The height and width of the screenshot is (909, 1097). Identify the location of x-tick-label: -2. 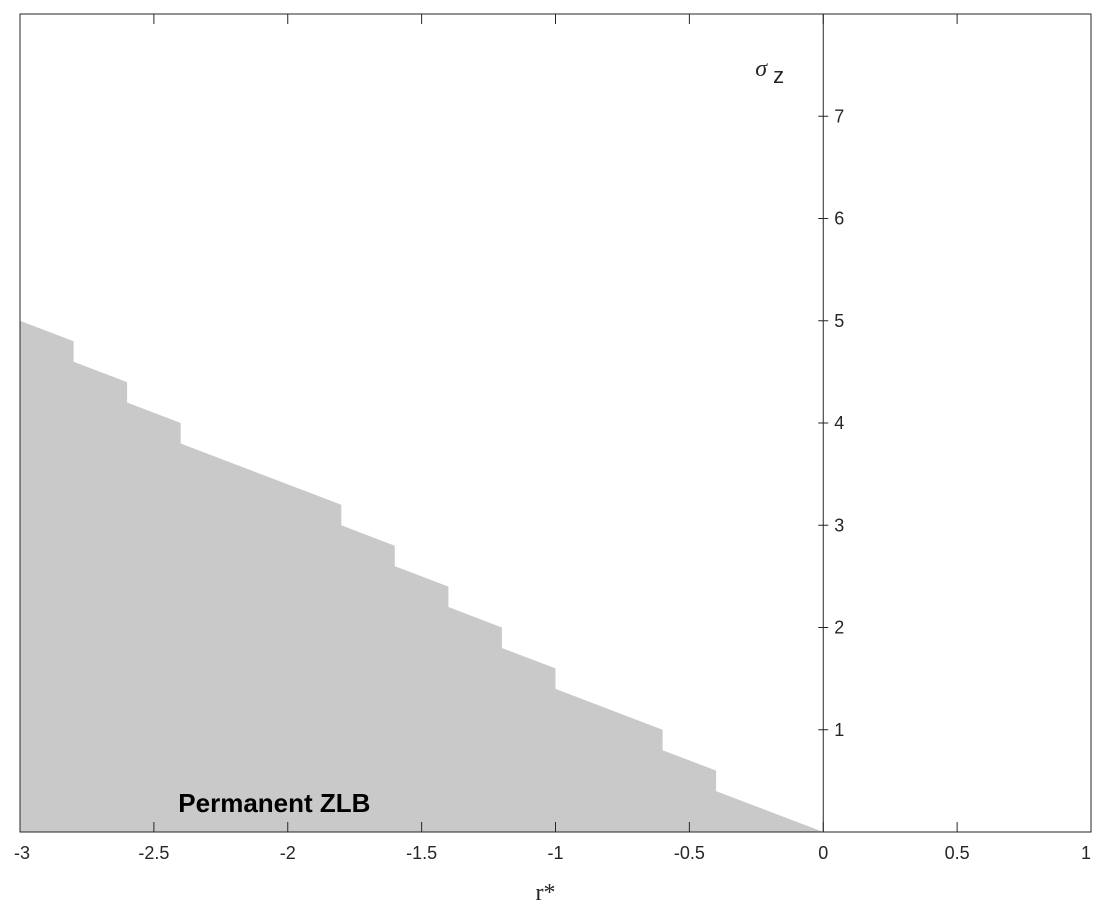
(288, 853).